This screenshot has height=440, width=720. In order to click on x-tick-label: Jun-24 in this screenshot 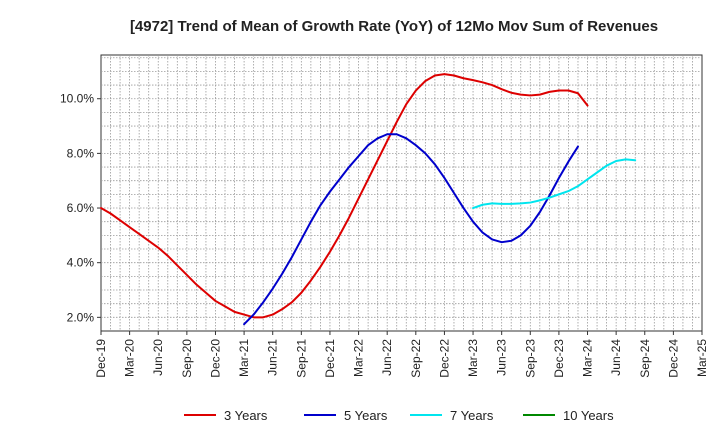, I will do `click(616, 357)`.